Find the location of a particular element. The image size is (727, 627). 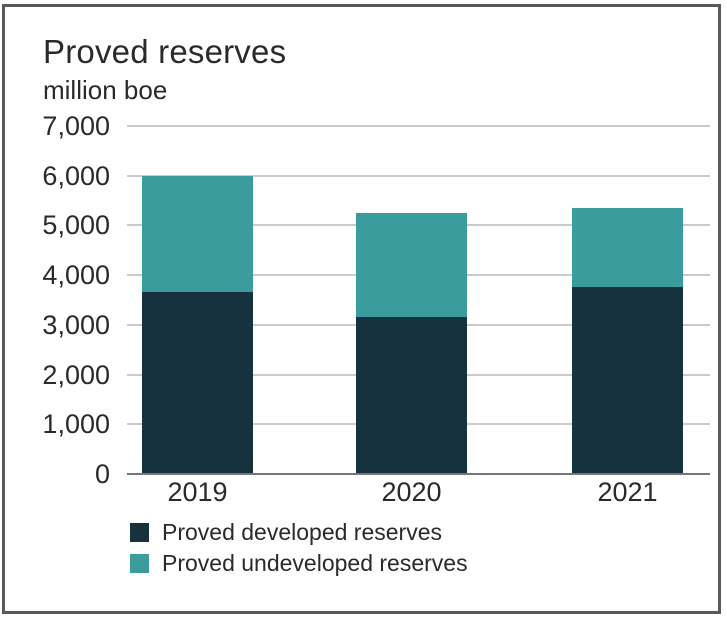

legend-item-developed: Proved developed reserves is located at coordinates (299, 532).